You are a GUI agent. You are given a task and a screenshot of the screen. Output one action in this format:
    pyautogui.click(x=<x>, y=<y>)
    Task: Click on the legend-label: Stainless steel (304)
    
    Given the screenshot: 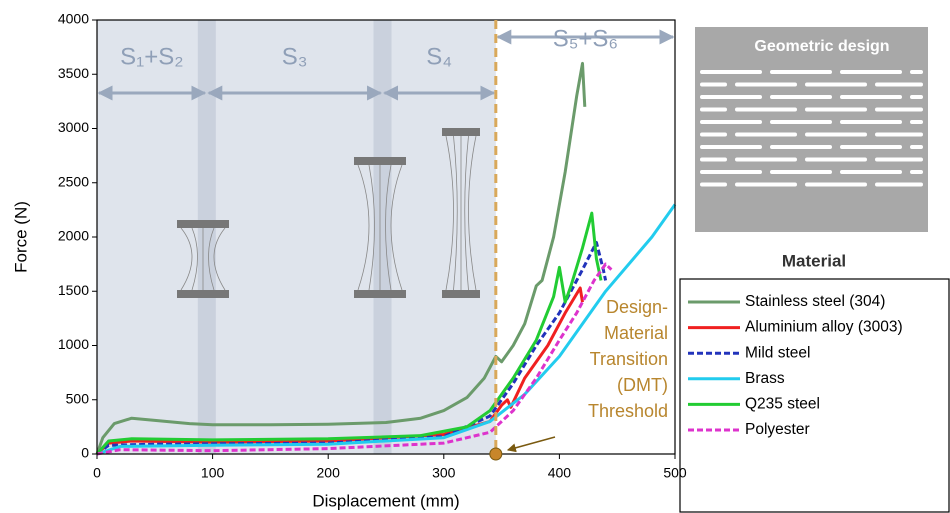 What is the action you would take?
    pyautogui.click(x=815, y=301)
    